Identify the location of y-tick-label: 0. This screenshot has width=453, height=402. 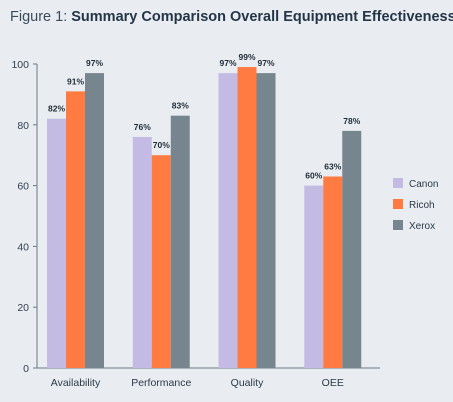
(26, 369).